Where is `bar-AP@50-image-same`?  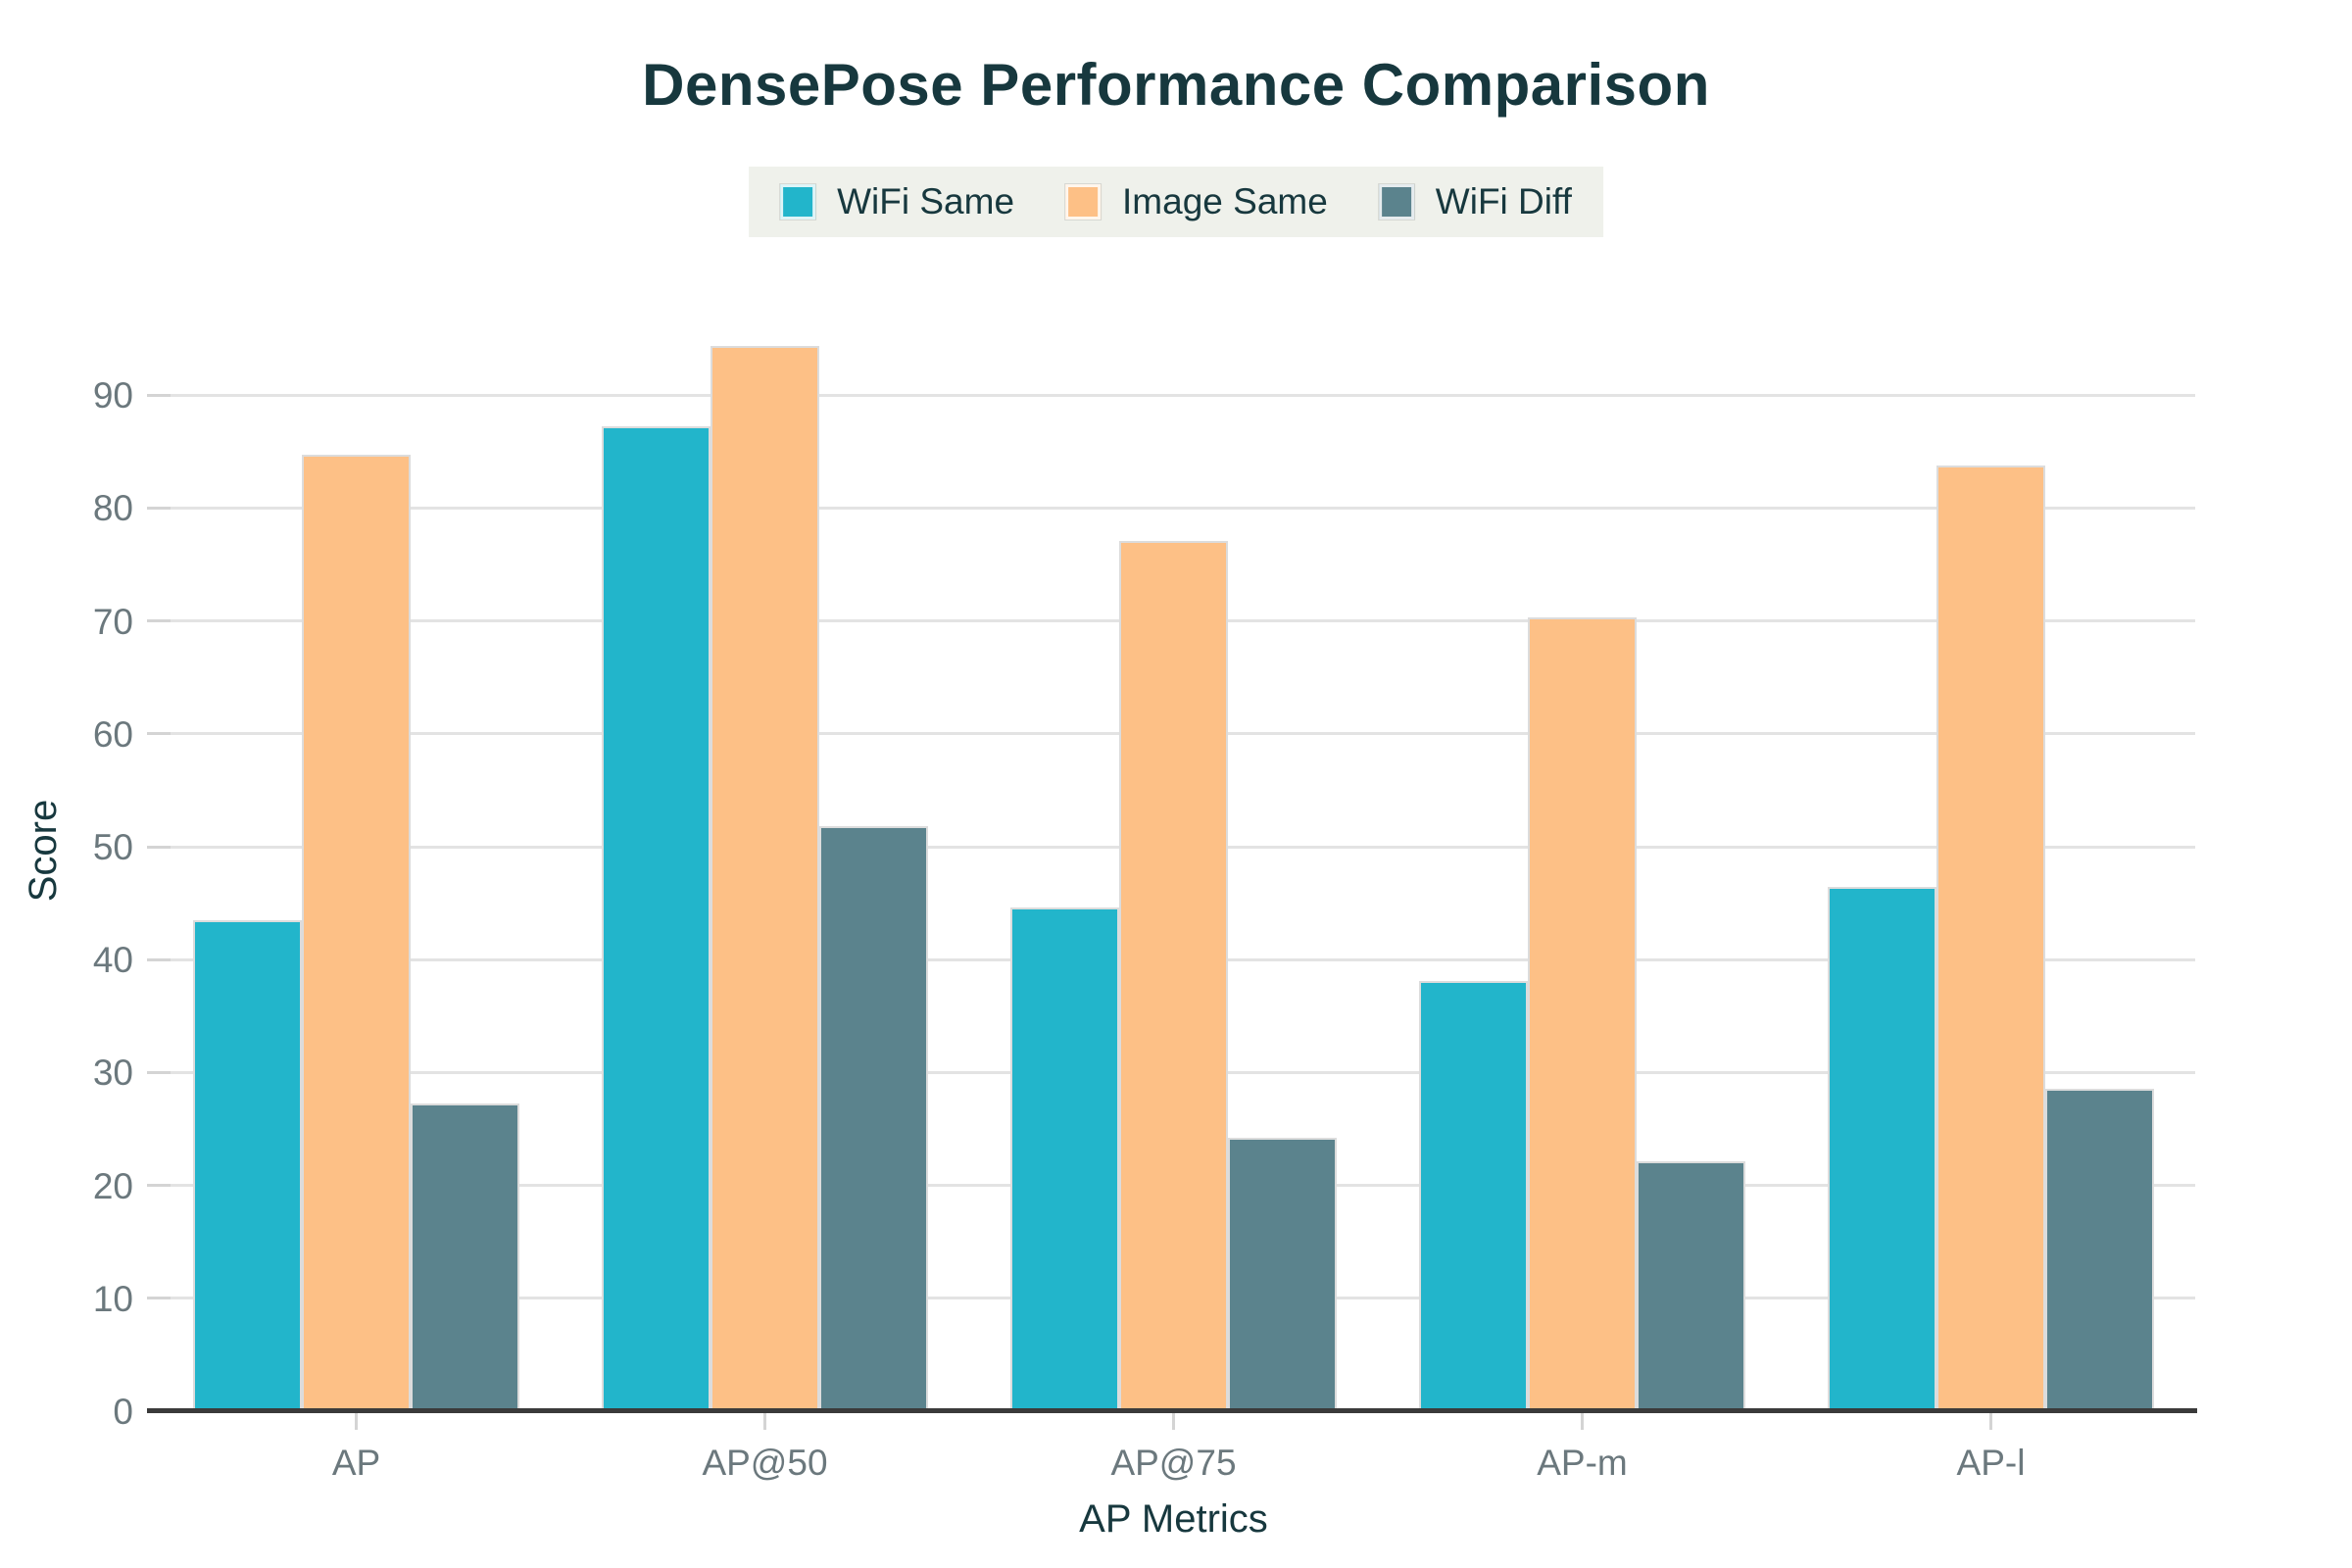 bar-AP@50-image-same is located at coordinates (764, 878).